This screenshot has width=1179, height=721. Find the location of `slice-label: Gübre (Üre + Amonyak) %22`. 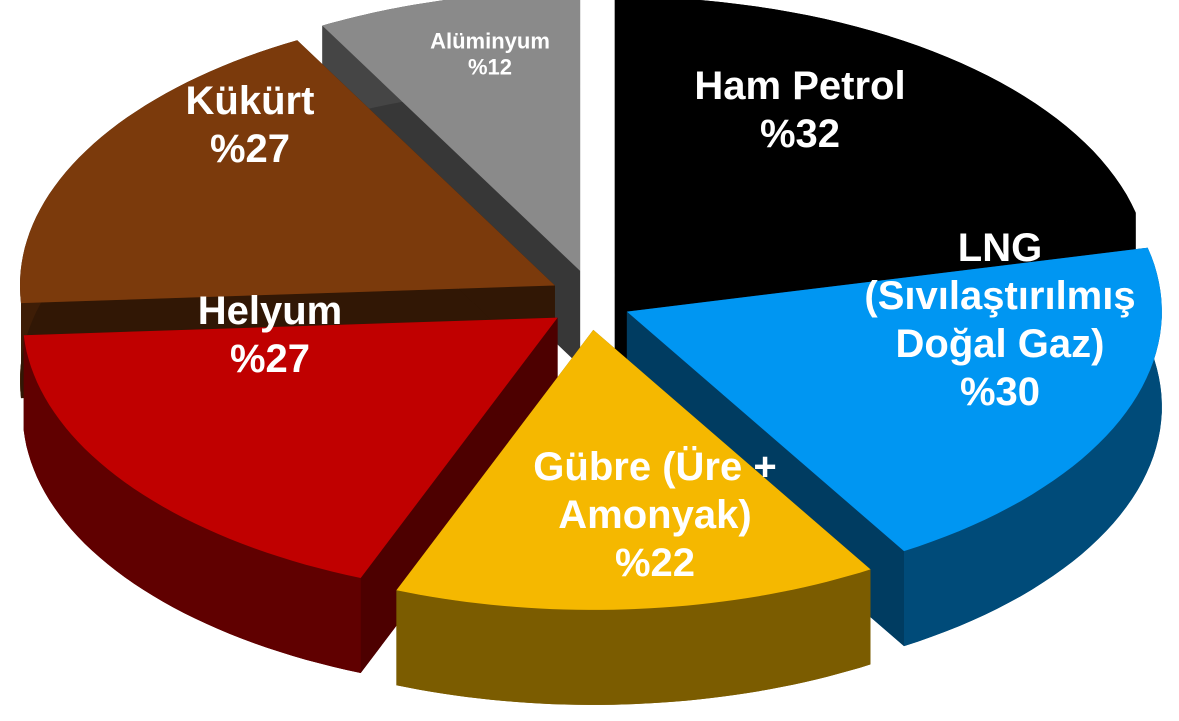

slice-label: Gübre (Üre + Amonyak) %22 is located at coordinates (655, 515).